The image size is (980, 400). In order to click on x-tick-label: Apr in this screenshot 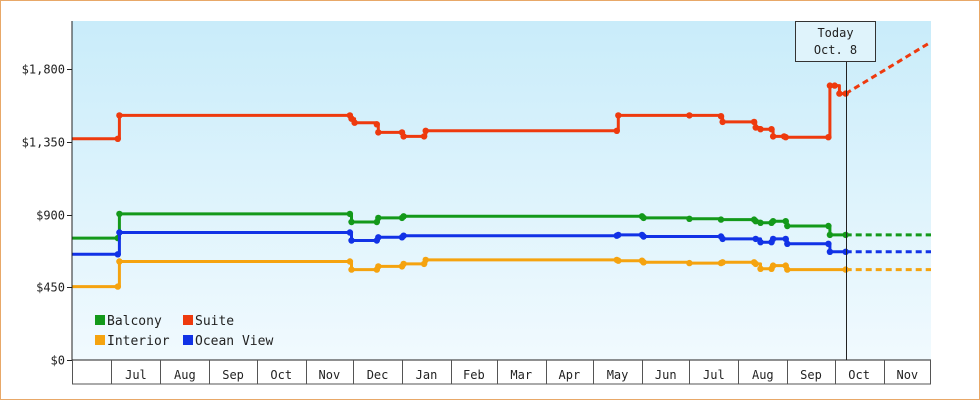, I will do `click(570, 375)`.